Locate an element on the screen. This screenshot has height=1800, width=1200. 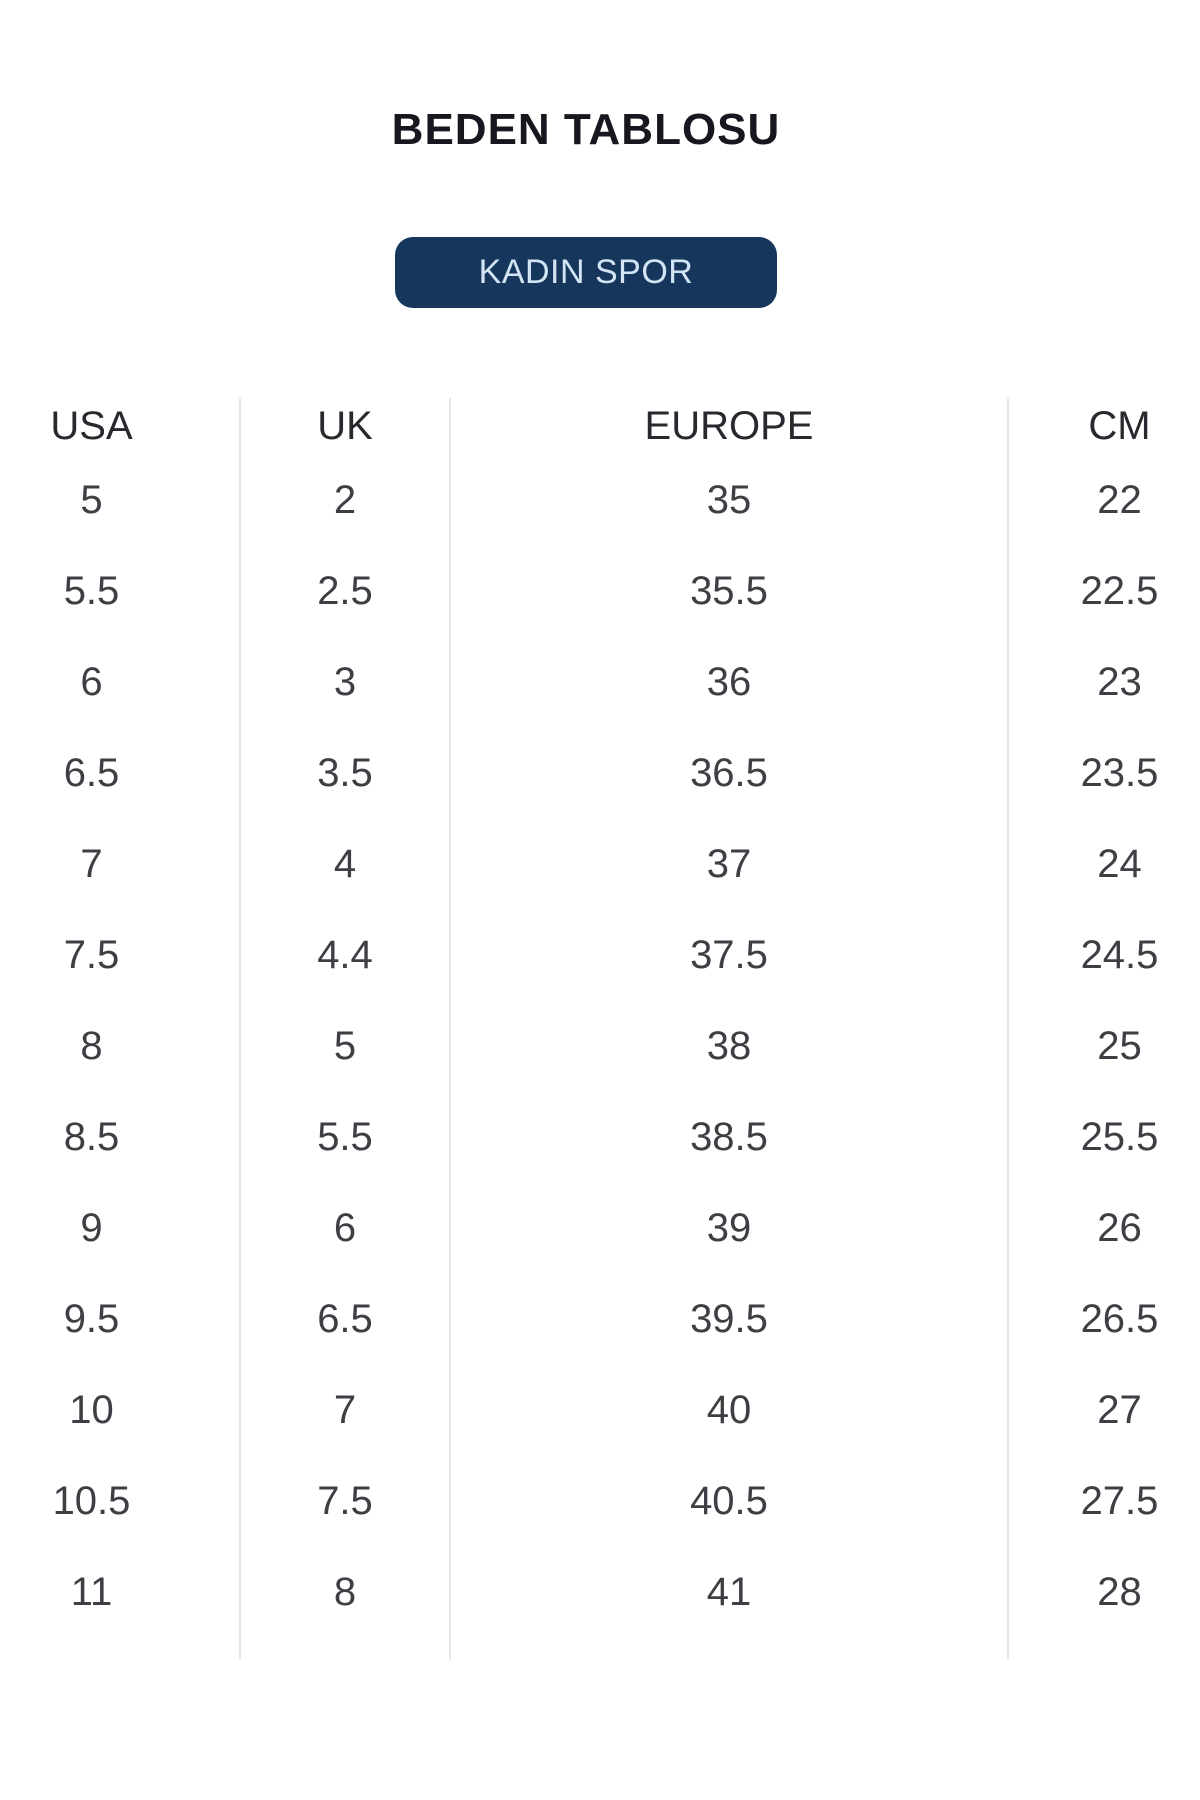
size-cell: 25.5 is located at coordinates (1119, 1137).